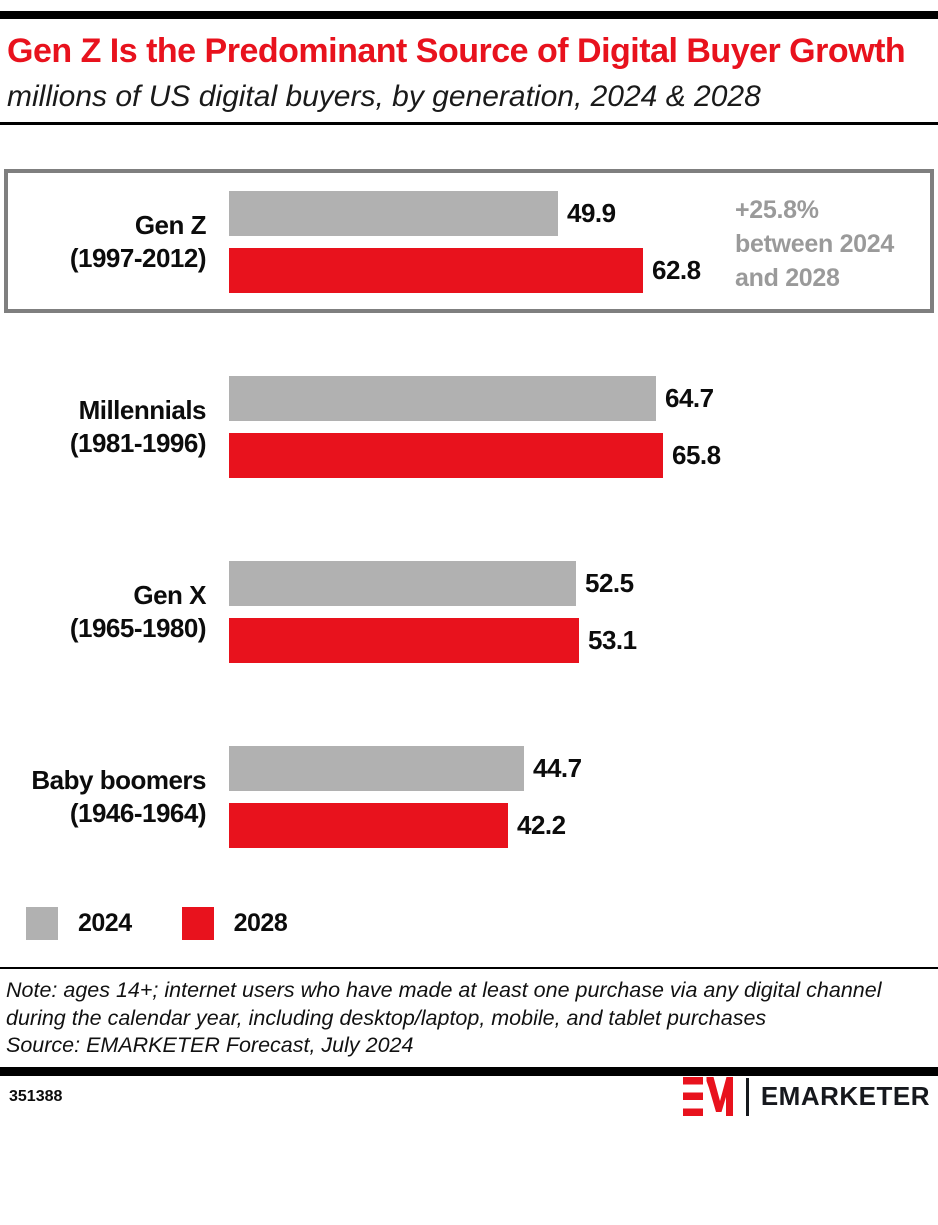 The image size is (938, 1225). I want to click on bar-row-2028: 53.1, so click(433, 640).